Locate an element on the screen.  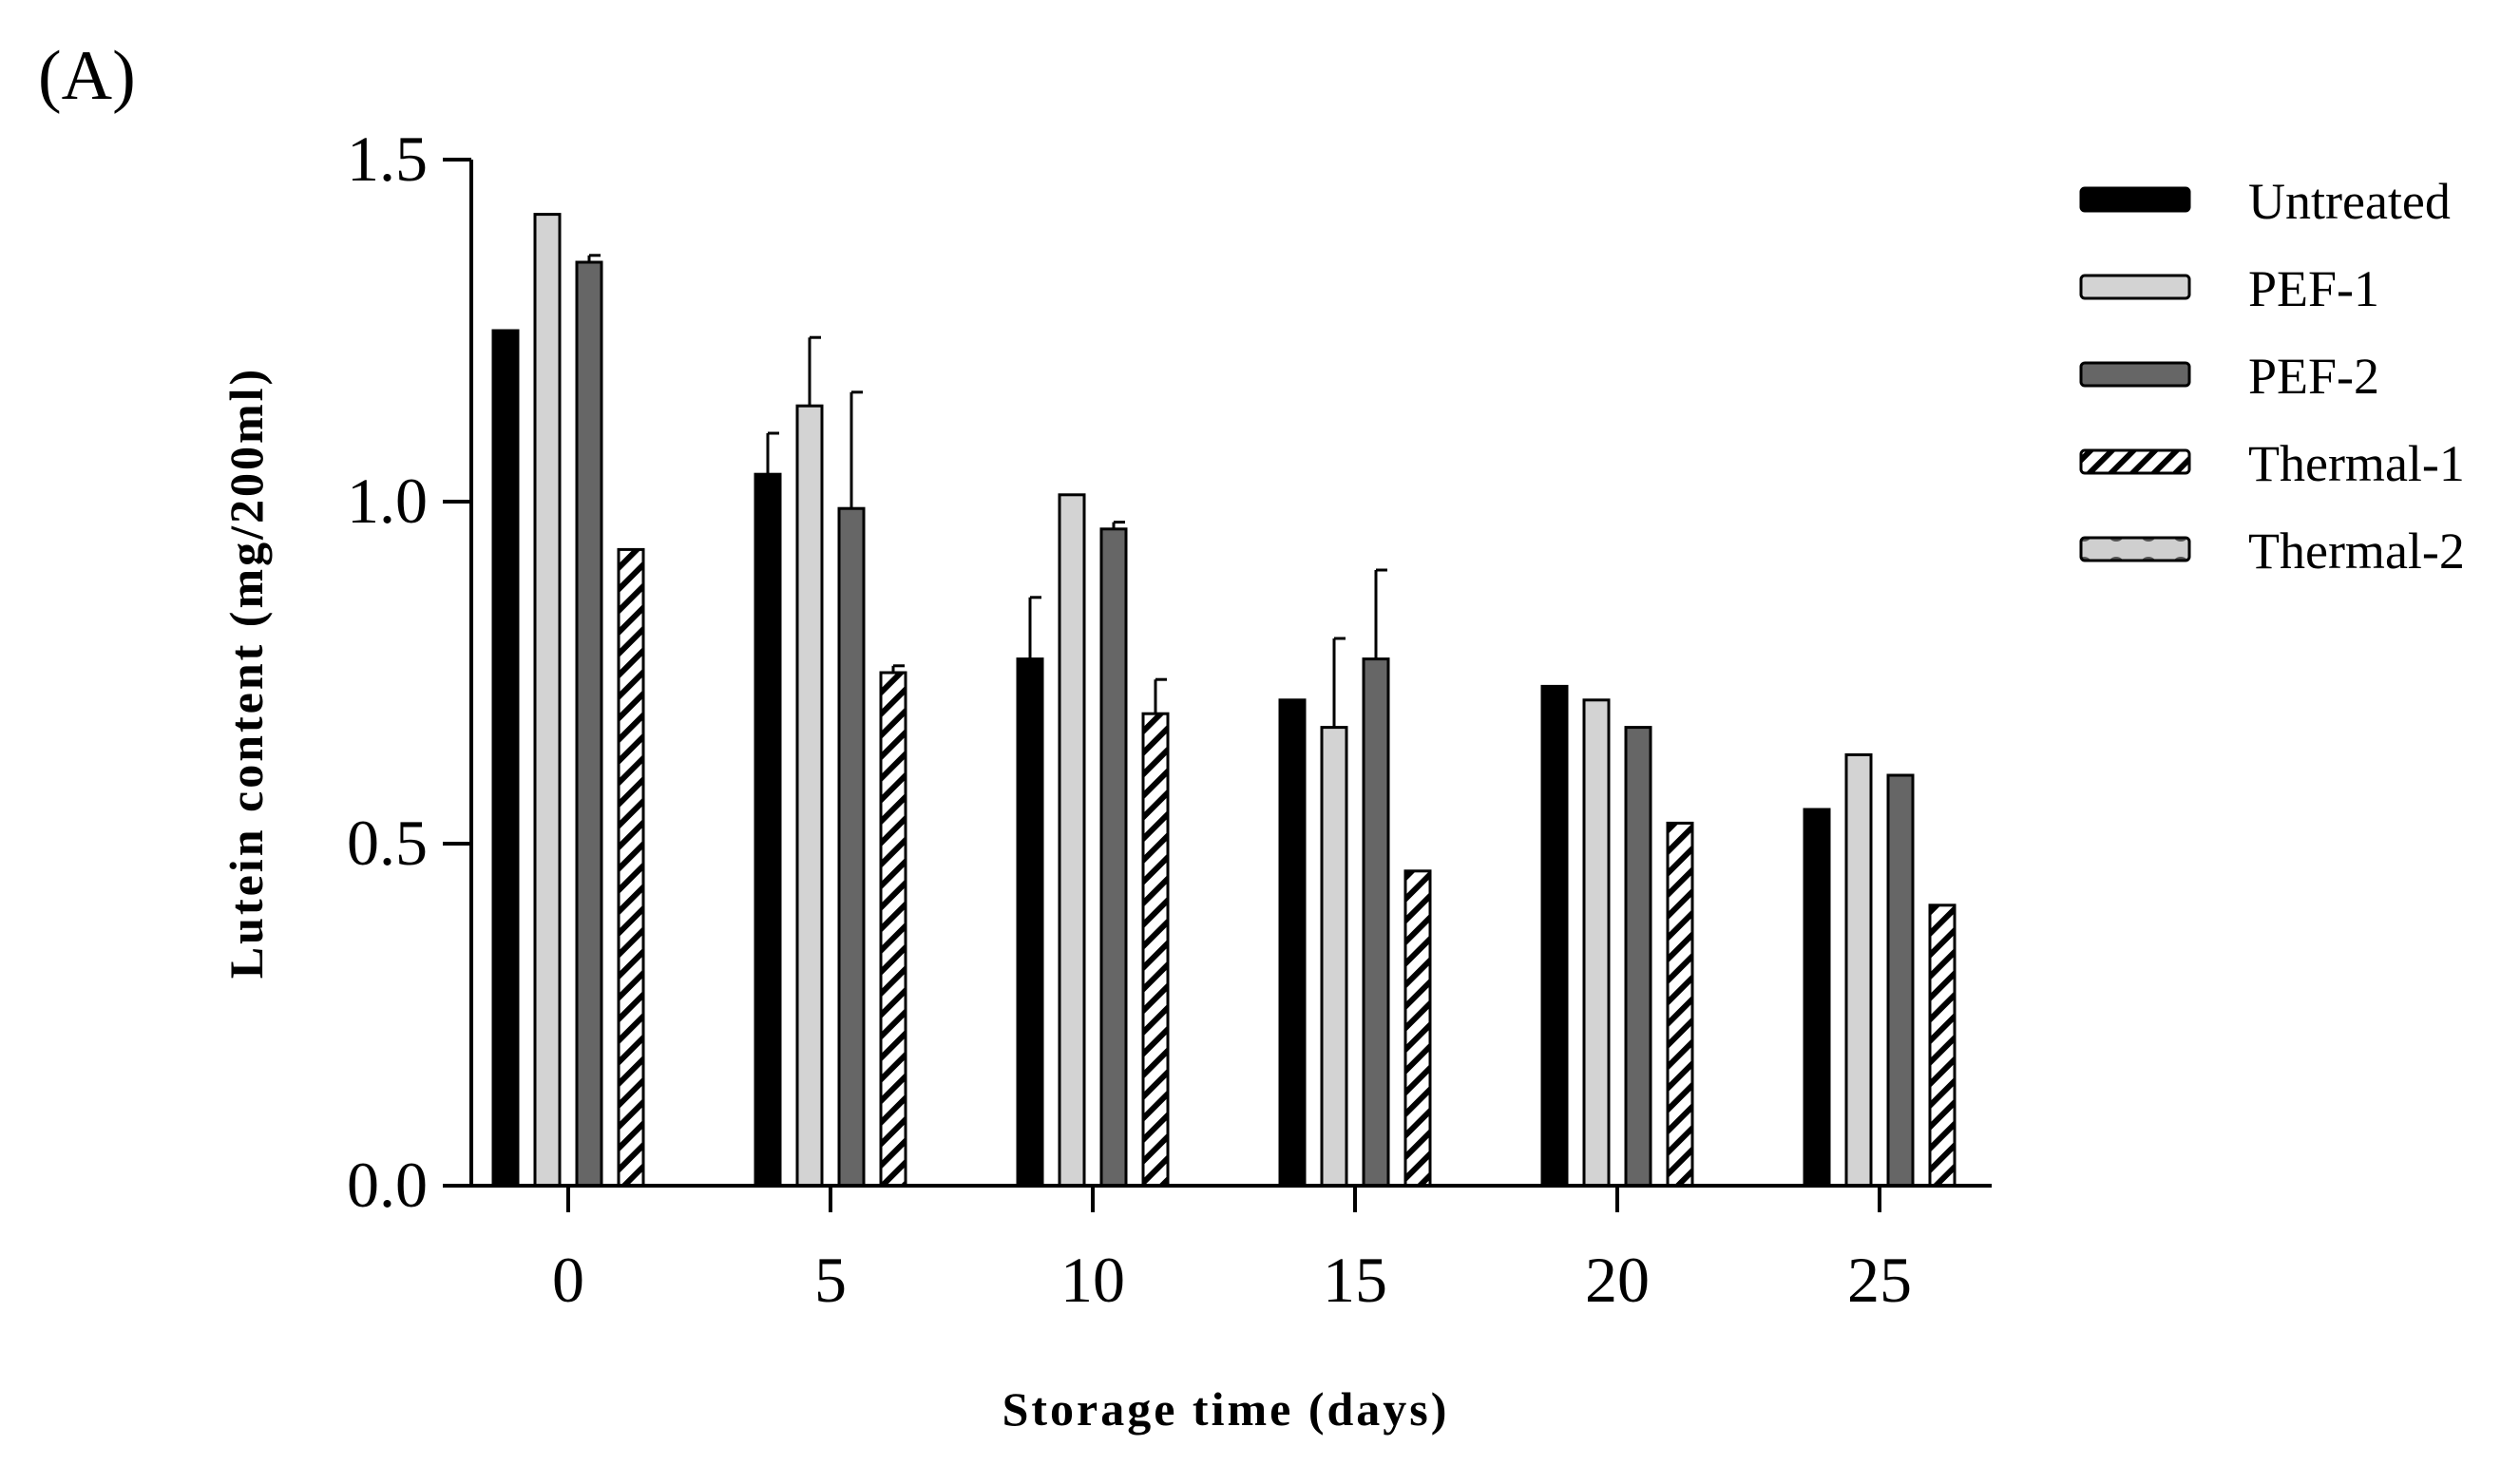
legend: Untreated PEF-1 PEF-2 Thermal-1 Thermal-2 is located at coordinates (2272, 376).